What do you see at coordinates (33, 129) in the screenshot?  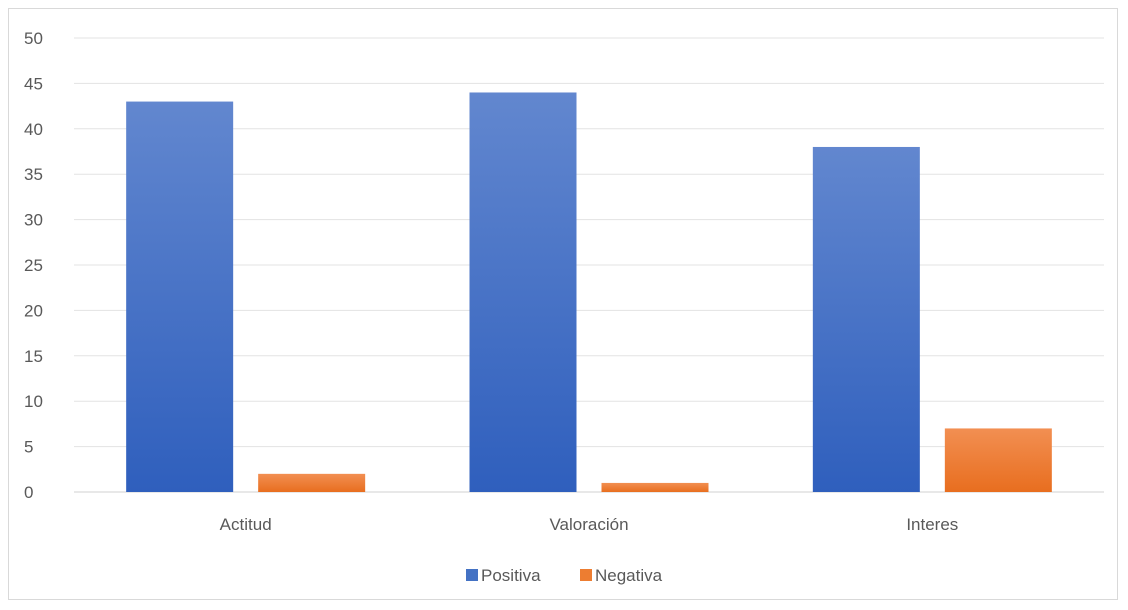 I see `y-tick-label: 40` at bounding box center [33, 129].